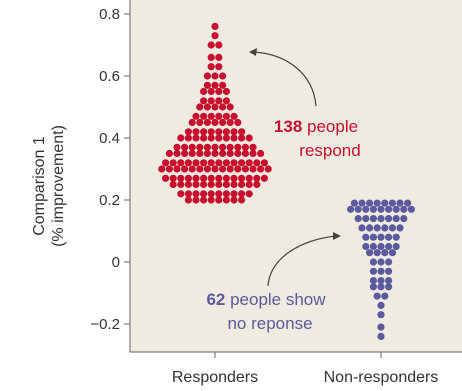 The height and width of the screenshot is (391, 462). I want to click on x-axis: Responders Non-responders, so click(296, 368).